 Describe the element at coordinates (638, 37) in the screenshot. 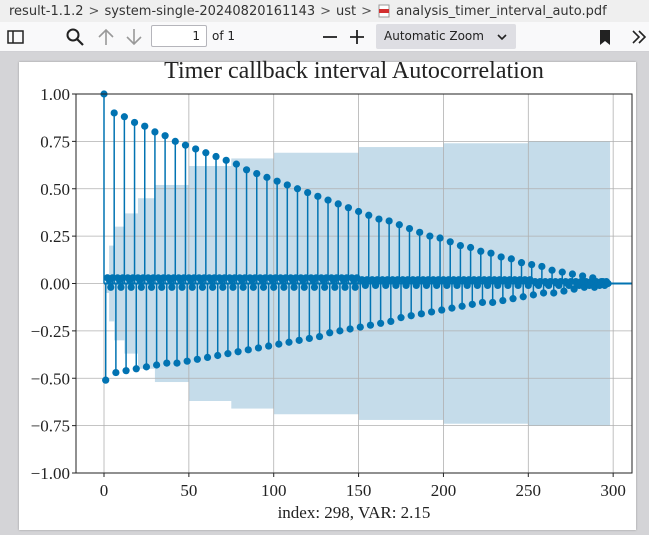

I see `more-tools` at that location.